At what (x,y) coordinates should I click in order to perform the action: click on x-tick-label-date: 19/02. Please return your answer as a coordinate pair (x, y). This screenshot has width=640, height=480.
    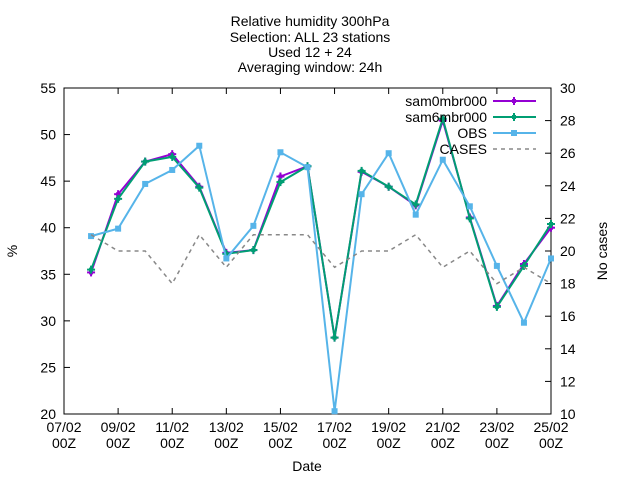
    Looking at the image, I should click on (388, 427).